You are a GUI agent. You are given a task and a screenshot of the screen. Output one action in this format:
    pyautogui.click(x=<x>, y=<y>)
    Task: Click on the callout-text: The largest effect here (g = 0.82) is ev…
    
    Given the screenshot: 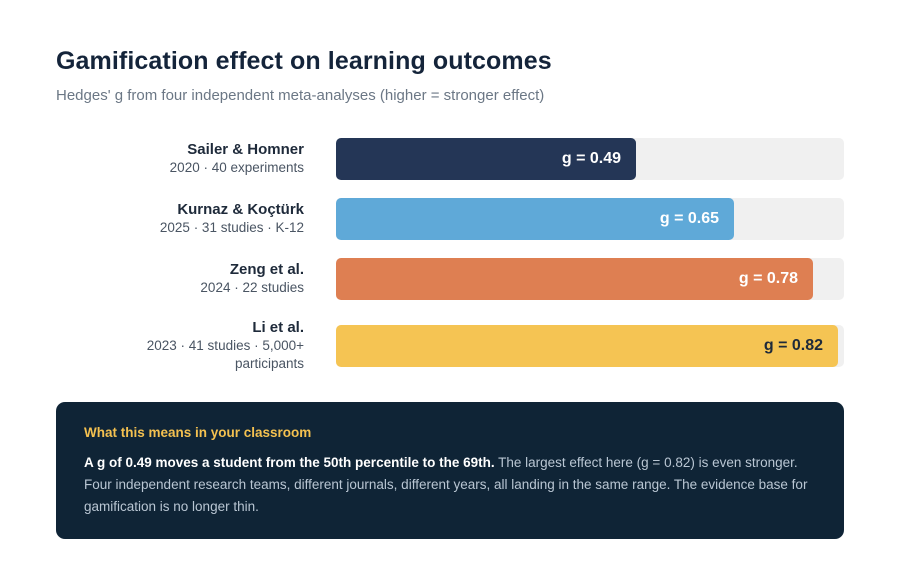 What is the action you would take?
    pyautogui.click(x=446, y=484)
    